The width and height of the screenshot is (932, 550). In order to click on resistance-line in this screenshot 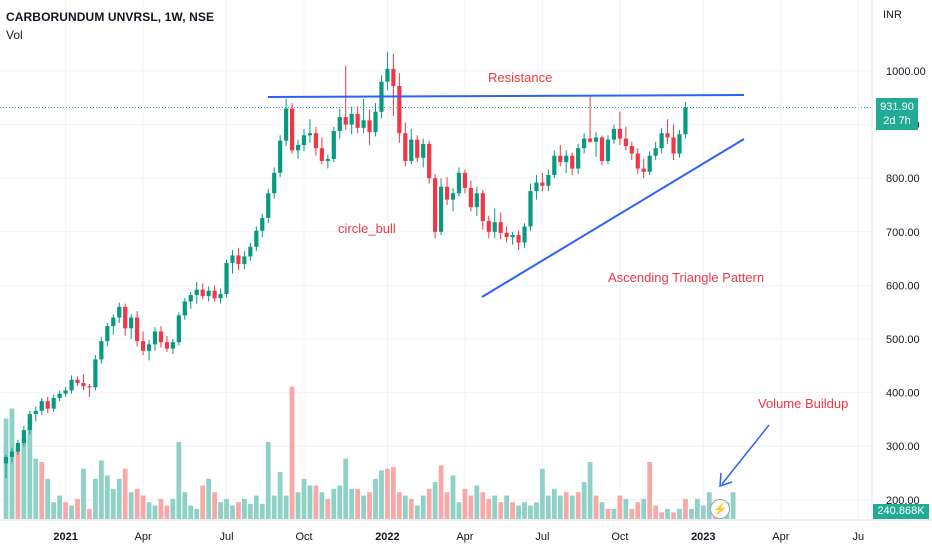, I will do `click(506, 96)`.